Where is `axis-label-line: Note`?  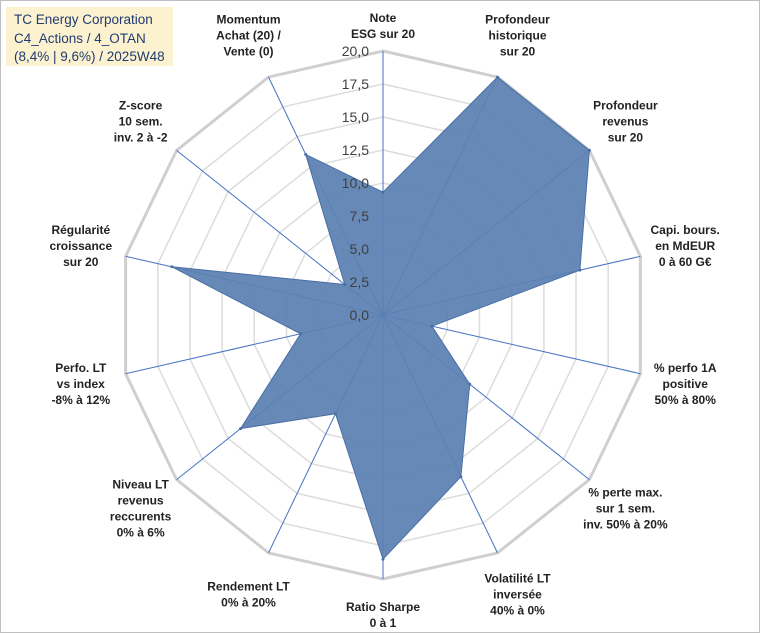 axis-label-line: Note is located at coordinates (383, 18).